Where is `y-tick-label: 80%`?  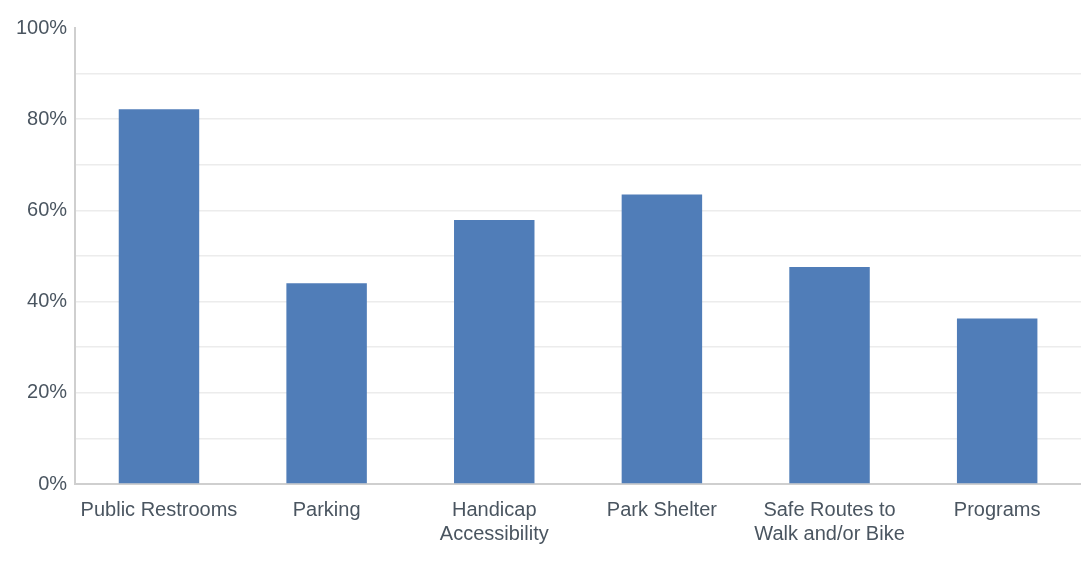 y-tick-label: 80% is located at coordinates (47, 117).